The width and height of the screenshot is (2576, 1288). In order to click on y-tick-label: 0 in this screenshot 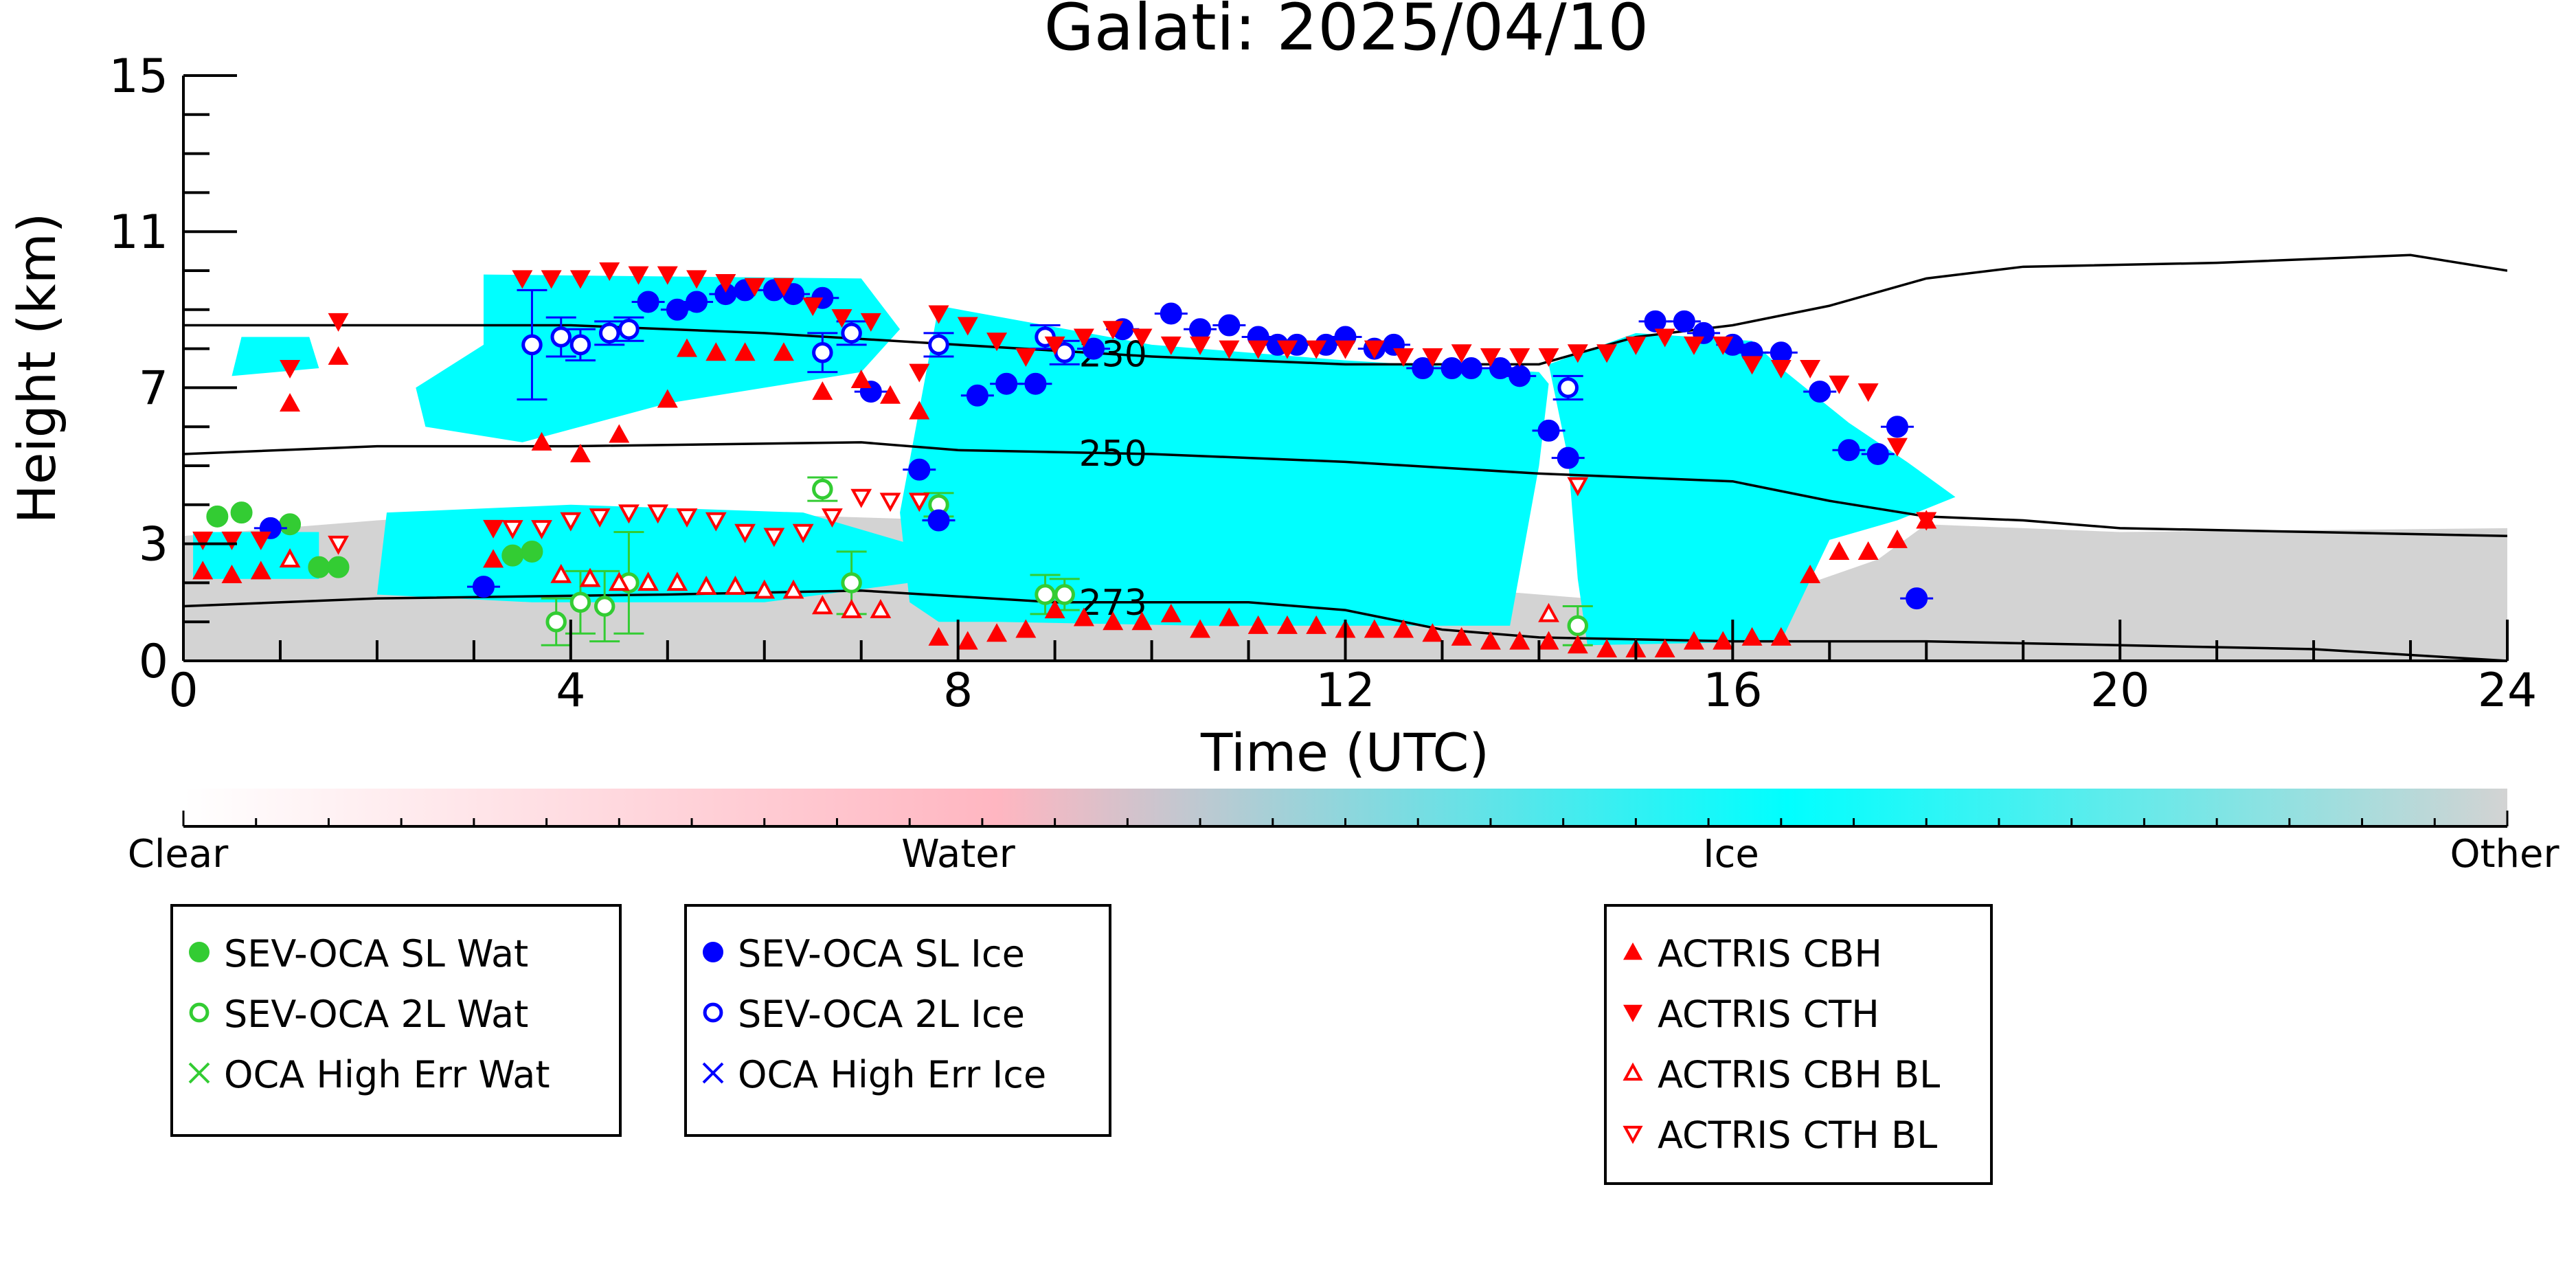, I will do `click(153, 662)`.